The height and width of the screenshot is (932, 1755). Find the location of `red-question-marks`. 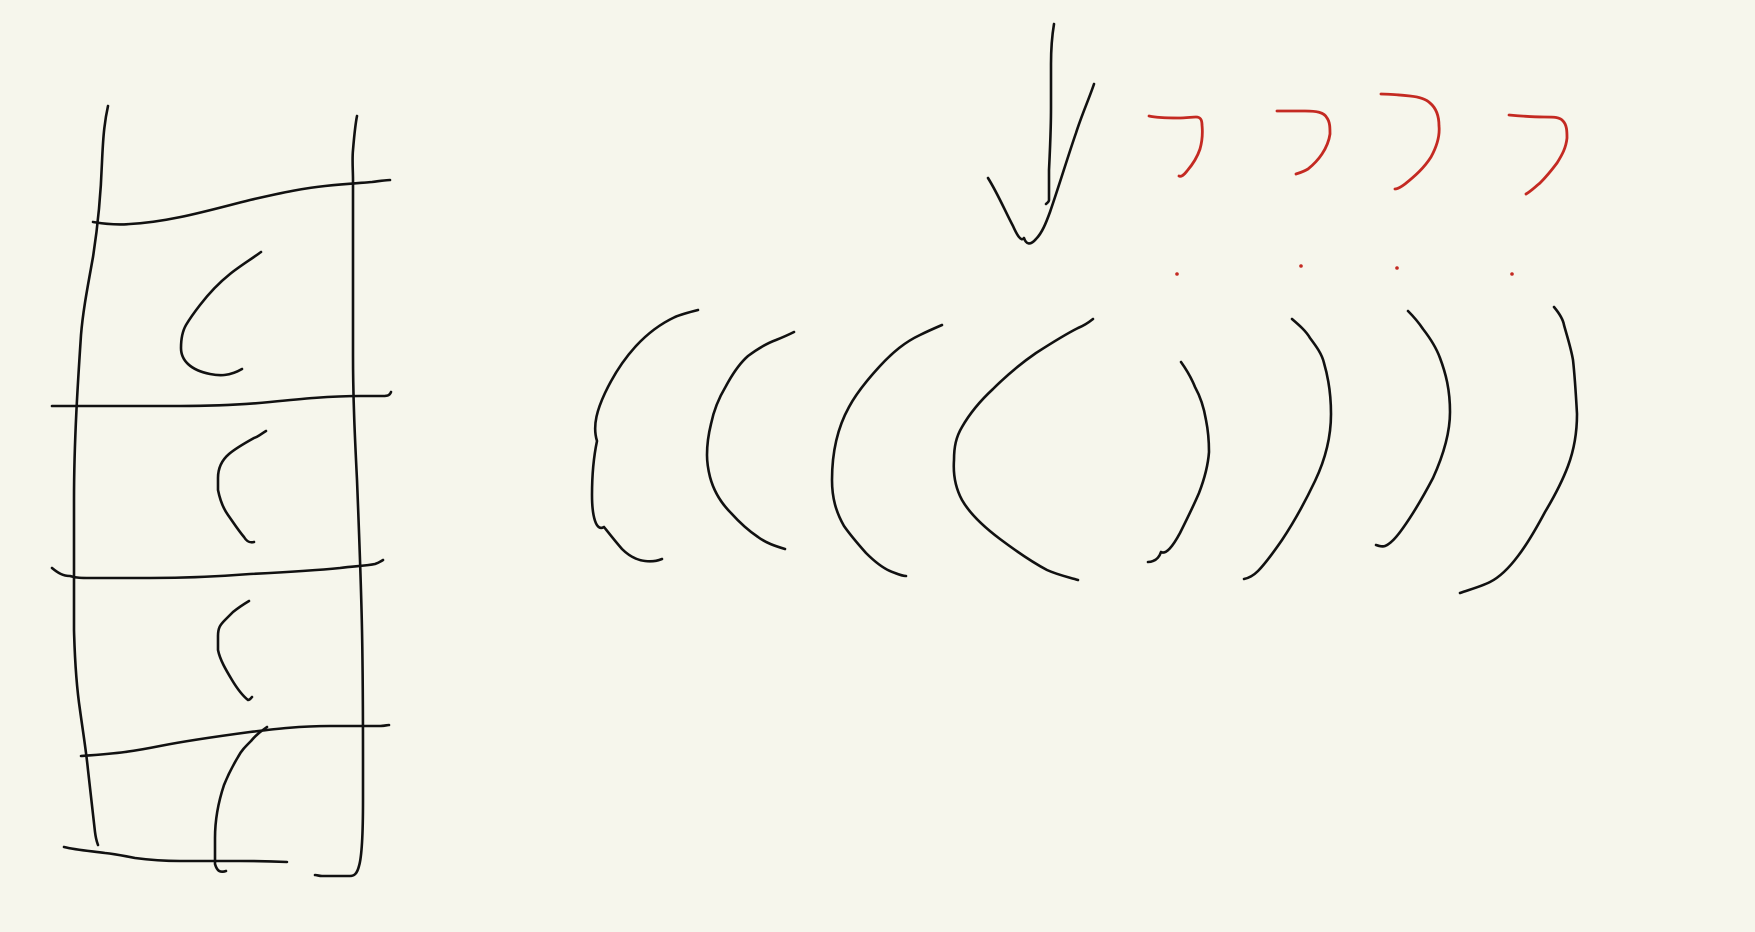

red-question-marks is located at coordinates (1358, 184).